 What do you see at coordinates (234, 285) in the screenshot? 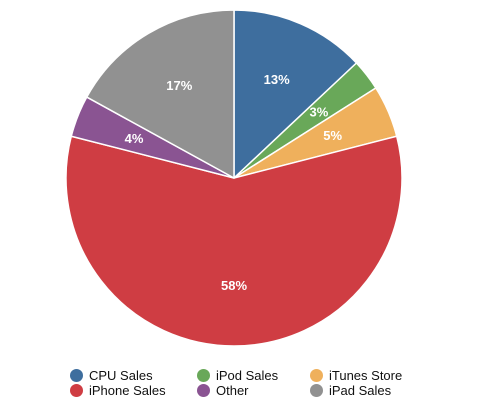
I see `pie-slice-label-iphone-sales: 58%` at bounding box center [234, 285].